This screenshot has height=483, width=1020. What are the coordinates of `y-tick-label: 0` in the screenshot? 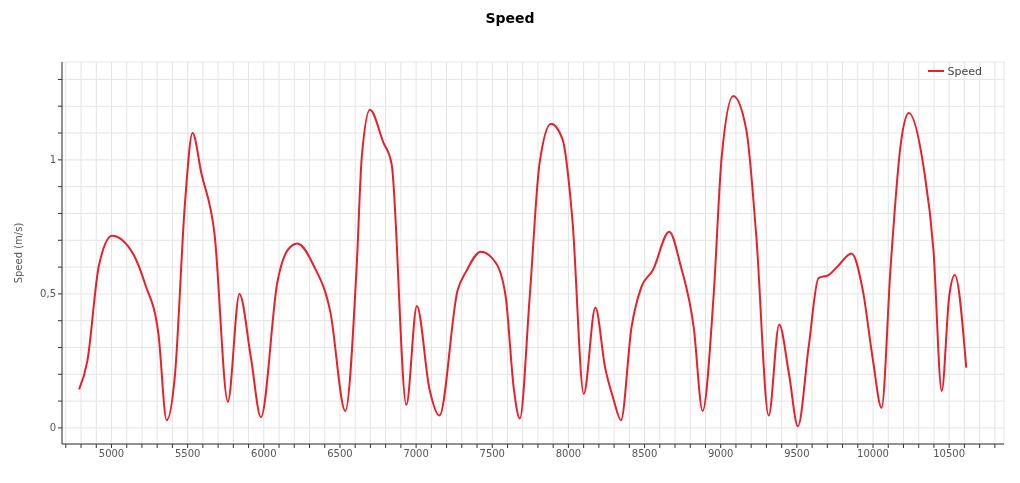 It's located at (52, 428).